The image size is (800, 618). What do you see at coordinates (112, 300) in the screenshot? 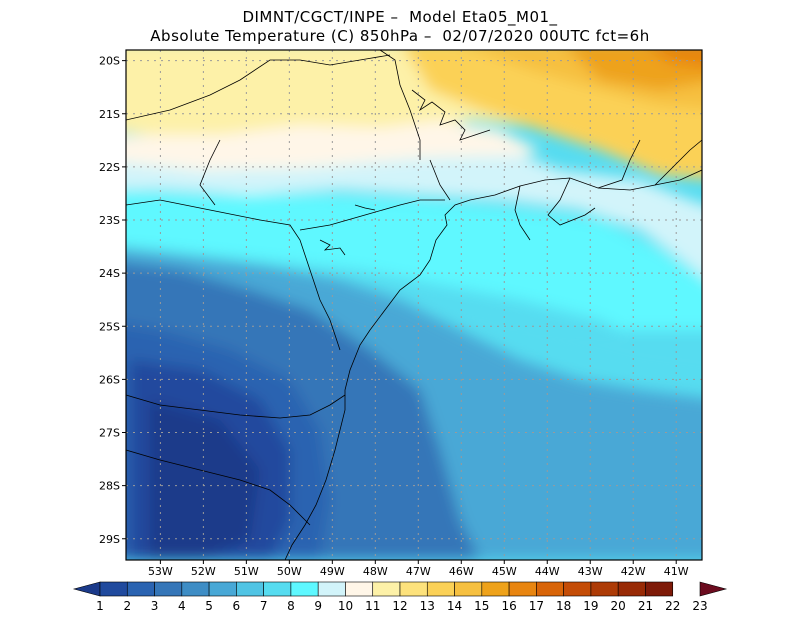
I see `latitude-axis: 20S 21S 22S 23S 24S 25S 26S 27S 28S 29S` at bounding box center [112, 300].